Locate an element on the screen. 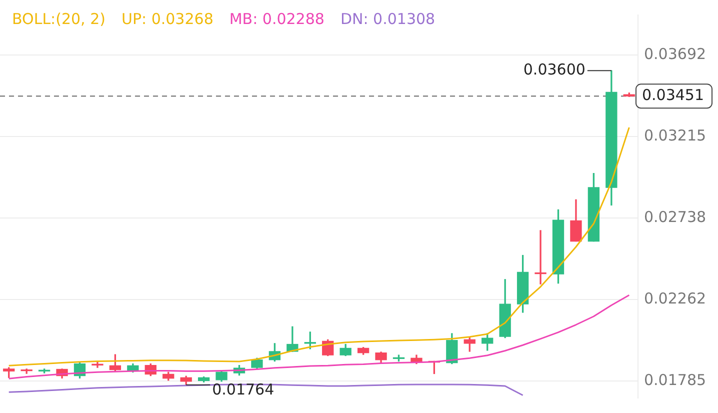  text: UP: 0.03268 is located at coordinates (167, 19).